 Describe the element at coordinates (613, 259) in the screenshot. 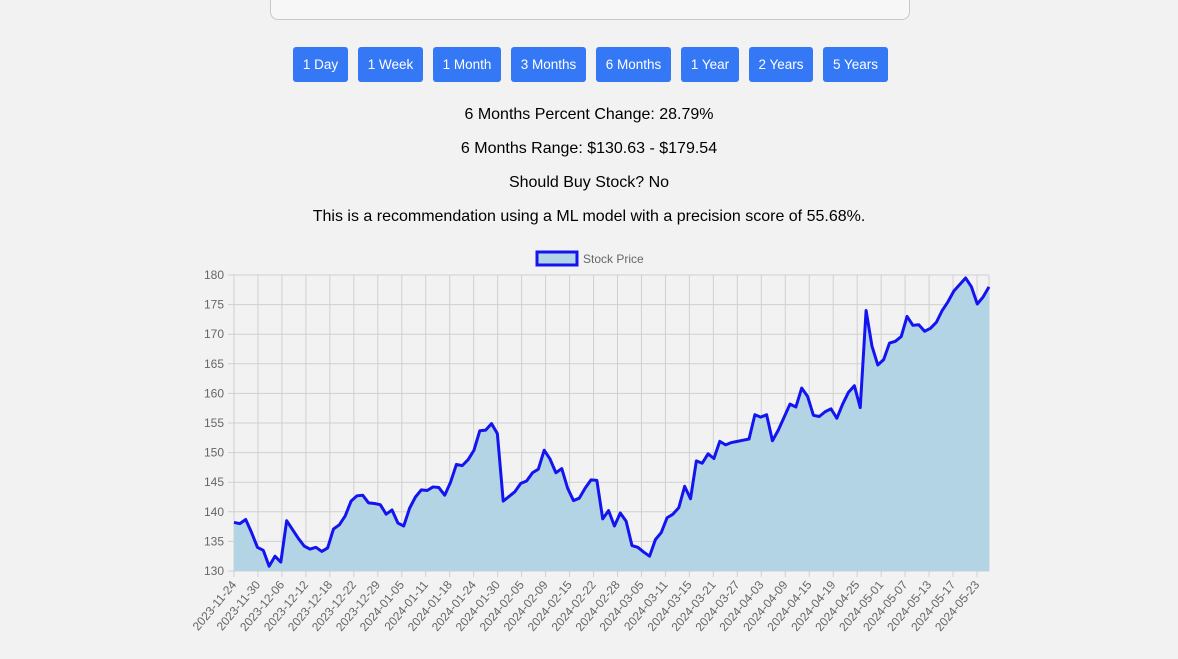

I see `legend-label: Stock Price` at that location.